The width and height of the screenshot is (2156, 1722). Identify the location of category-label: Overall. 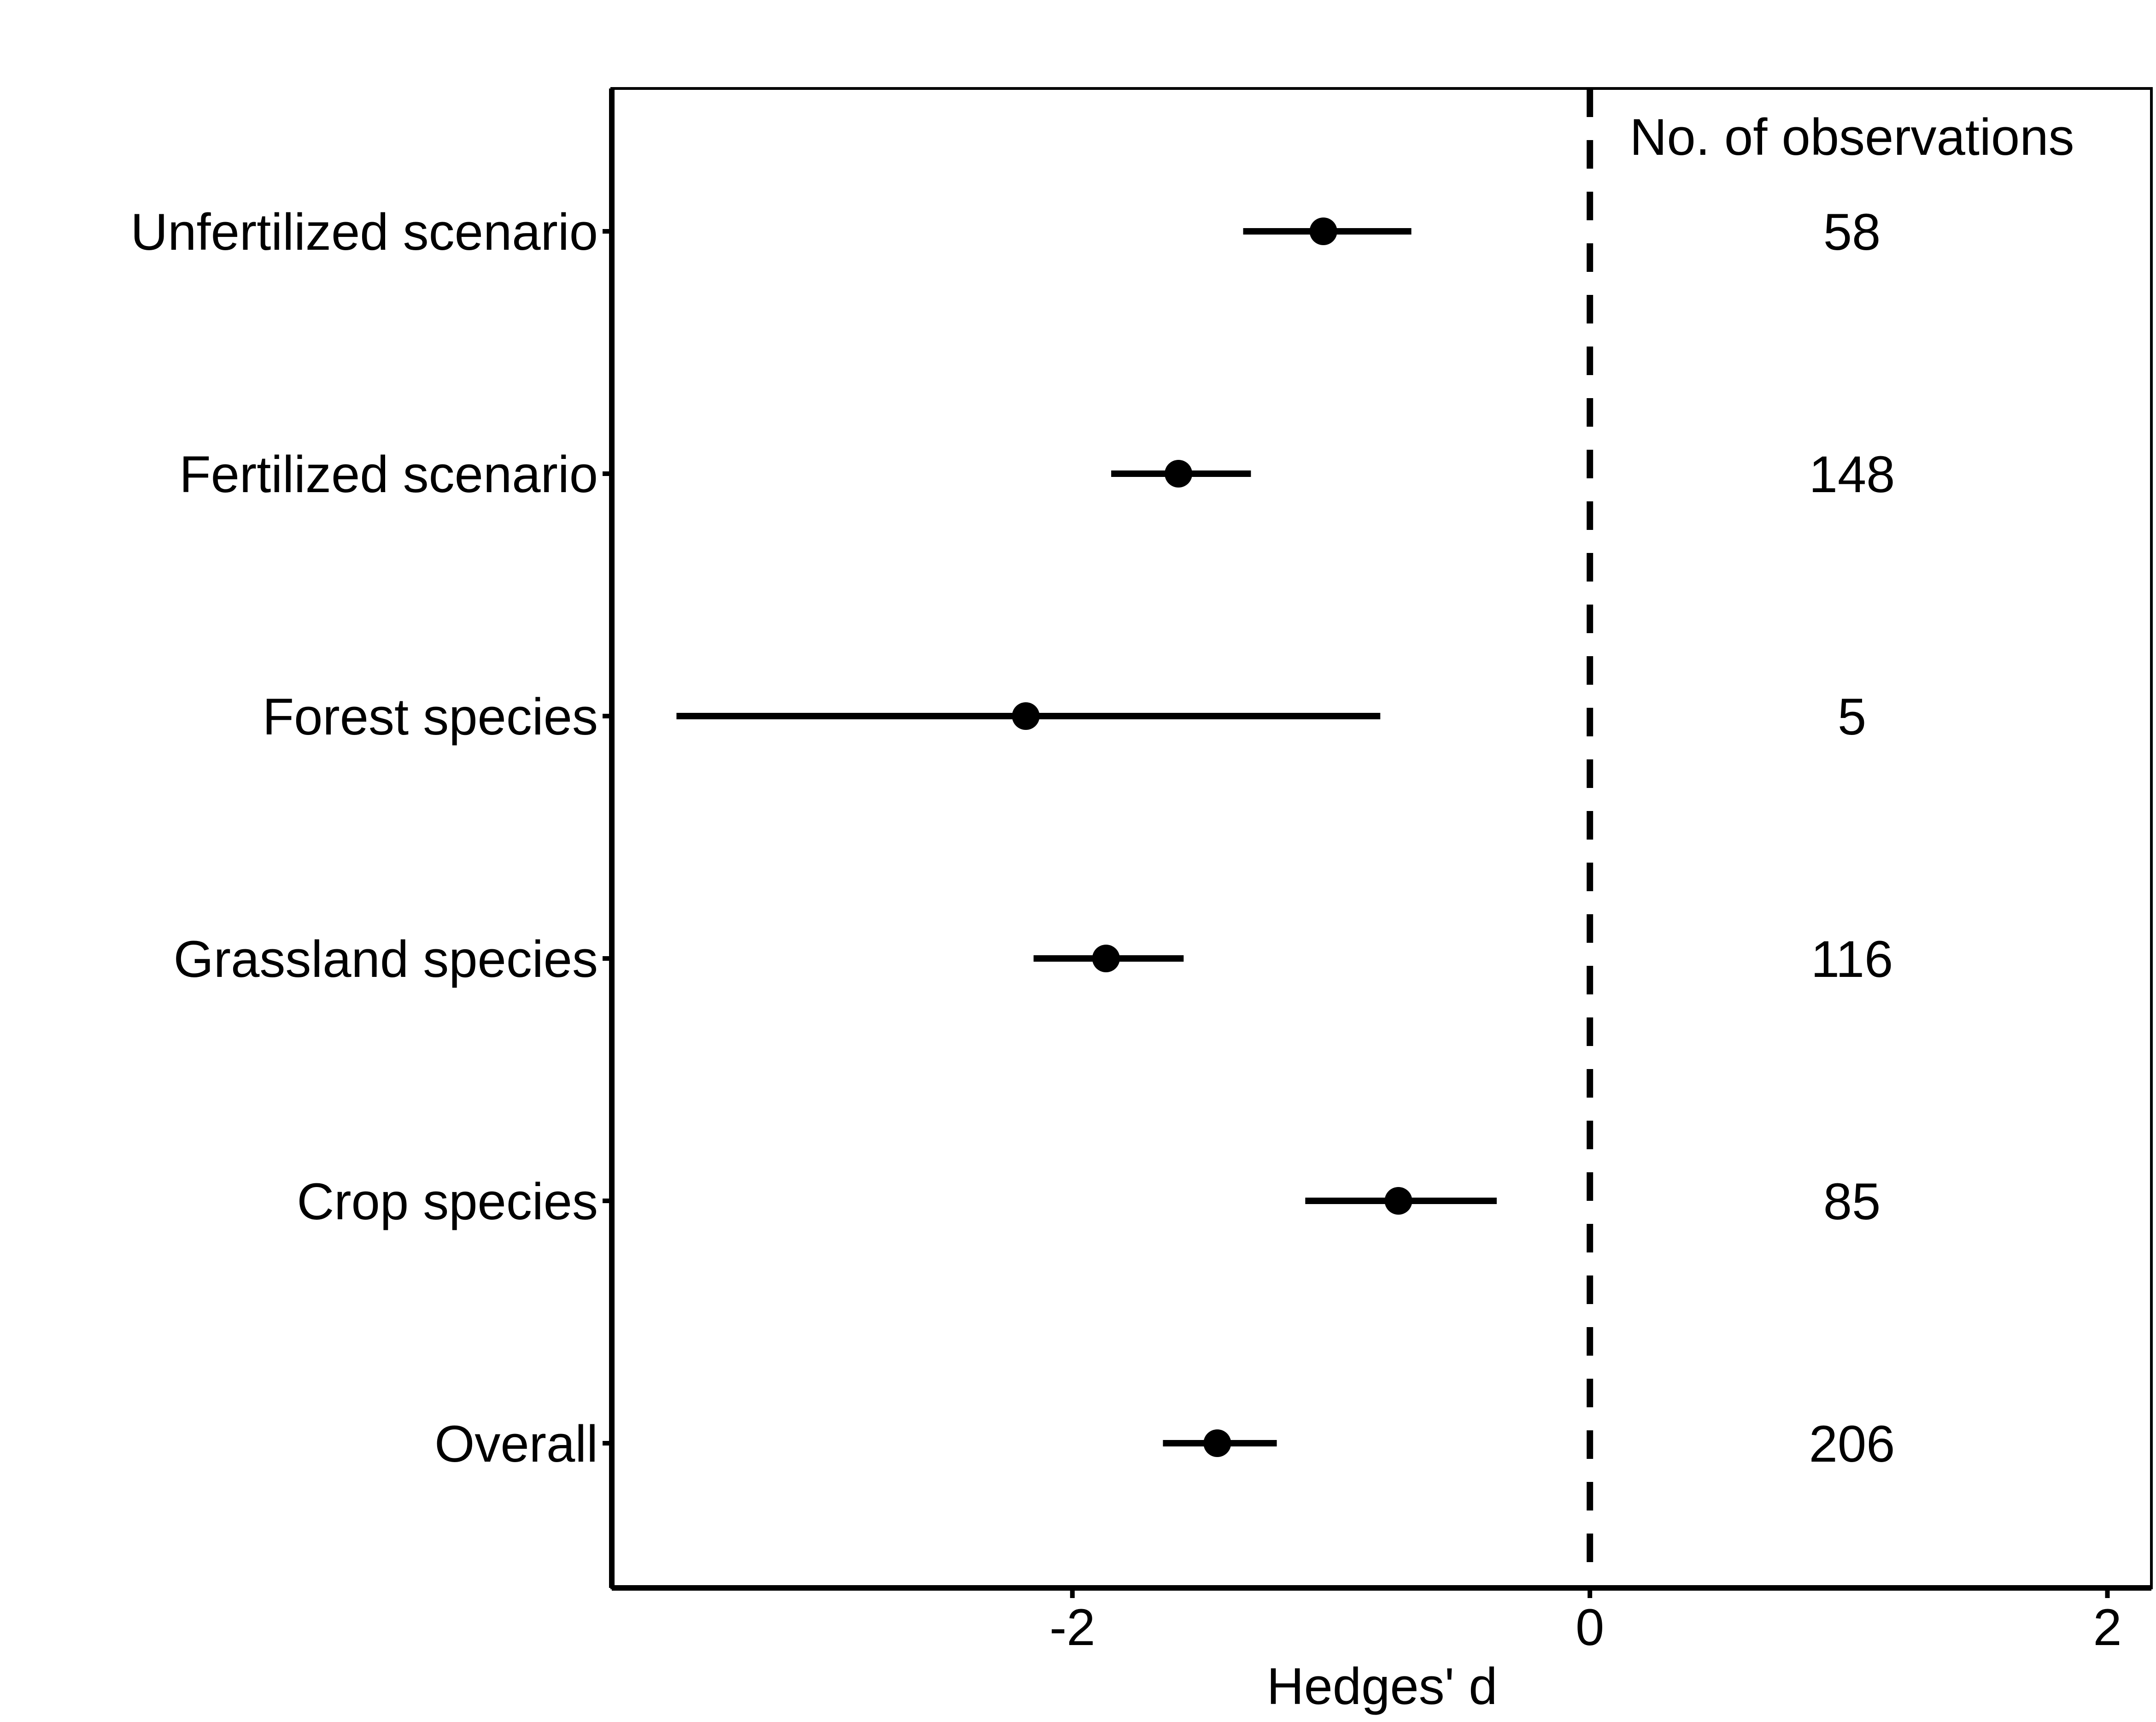
(516, 1444).